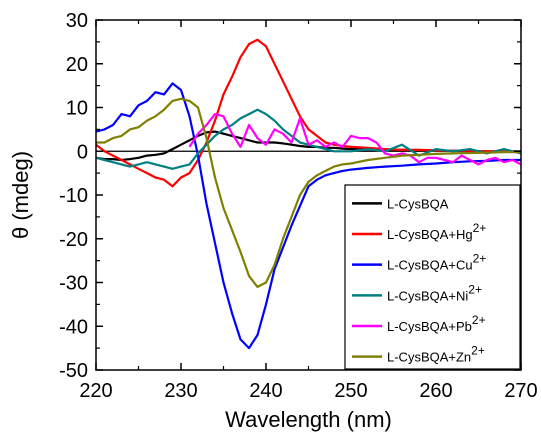 This screenshot has width=541, height=438. What do you see at coordinates (77, 21) in the screenshot?
I see `y-tick-label: 30` at bounding box center [77, 21].